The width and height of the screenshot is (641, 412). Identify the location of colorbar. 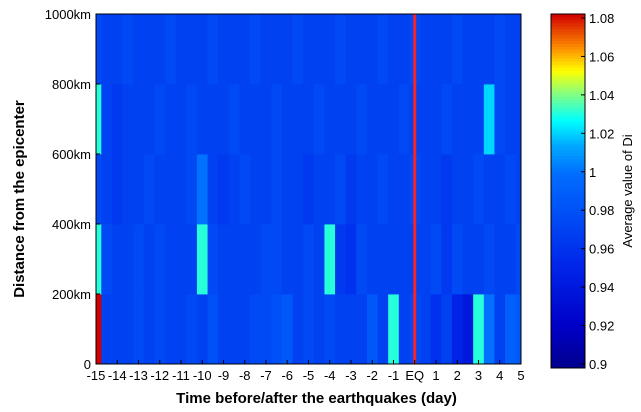
(568, 191).